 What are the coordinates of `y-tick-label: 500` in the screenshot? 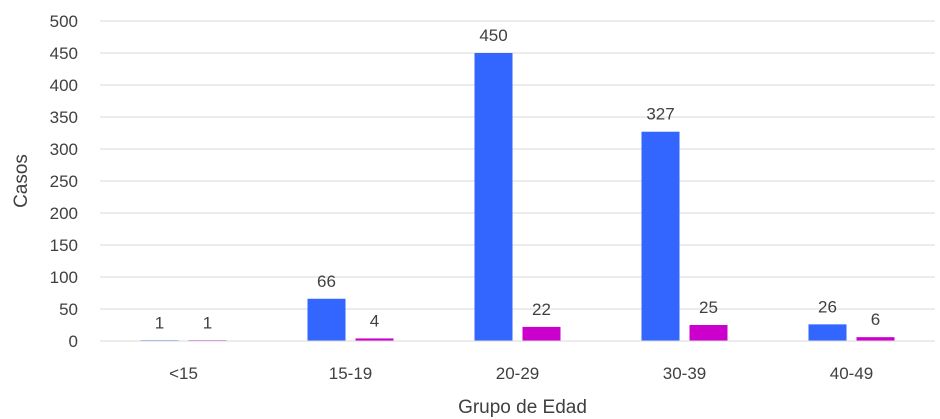 It's located at (64, 21).